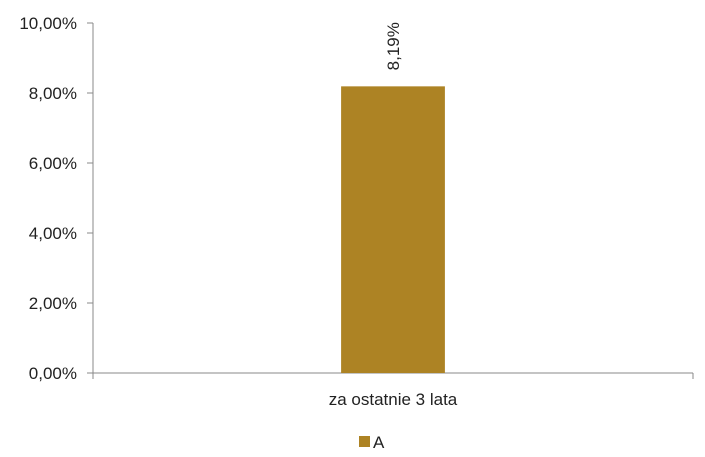 The image size is (705, 457). What do you see at coordinates (48, 23) in the screenshot?
I see `y-tick-label: 10,00%` at bounding box center [48, 23].